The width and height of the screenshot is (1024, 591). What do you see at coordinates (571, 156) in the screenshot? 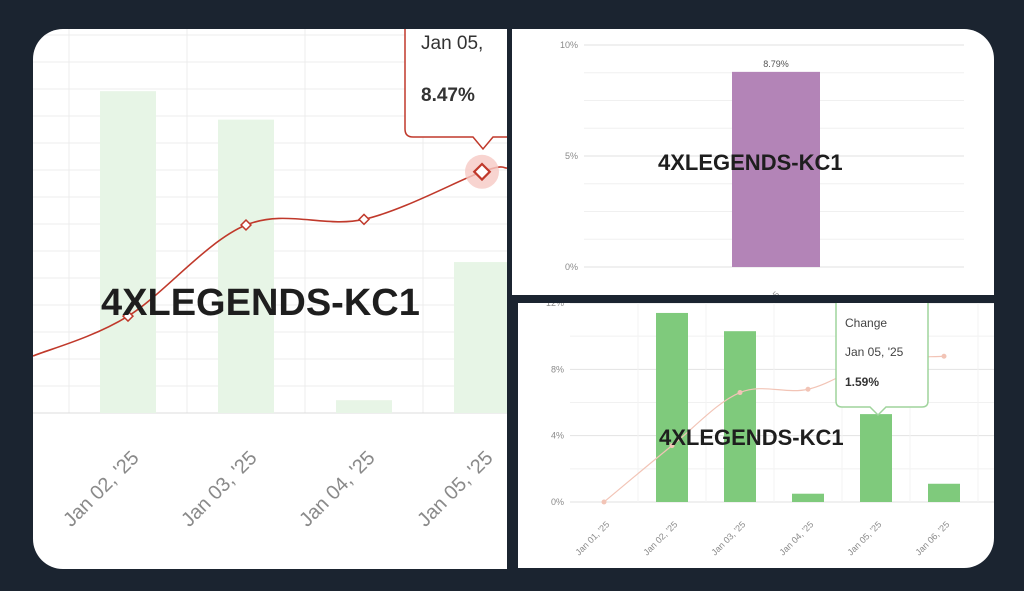
I see `y-tick-label: 5%` at bounding box center [571, 156].